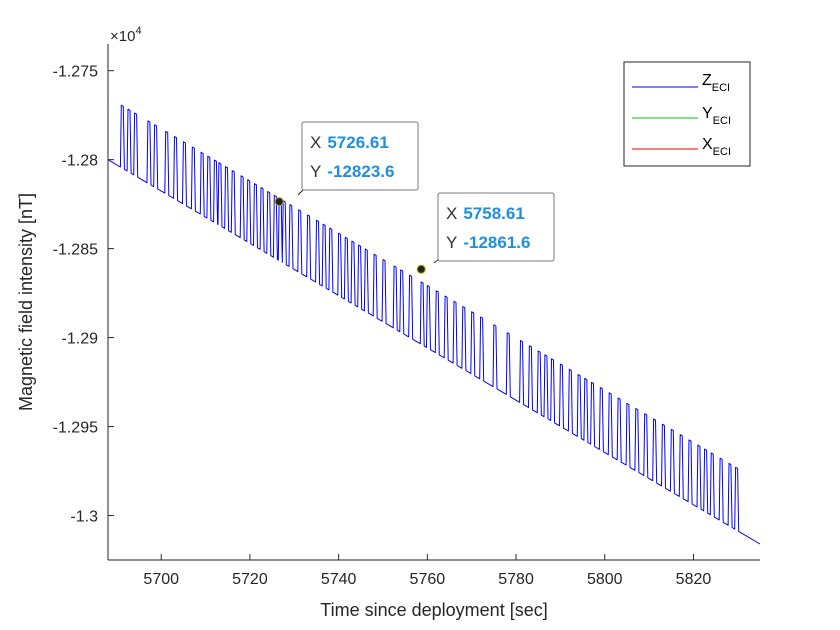 The width and height of the screenshot is (840, 630). Describe the element at coordinates (250, 579) in the screenshot. I see `x-tick-label: 5720` at that location.